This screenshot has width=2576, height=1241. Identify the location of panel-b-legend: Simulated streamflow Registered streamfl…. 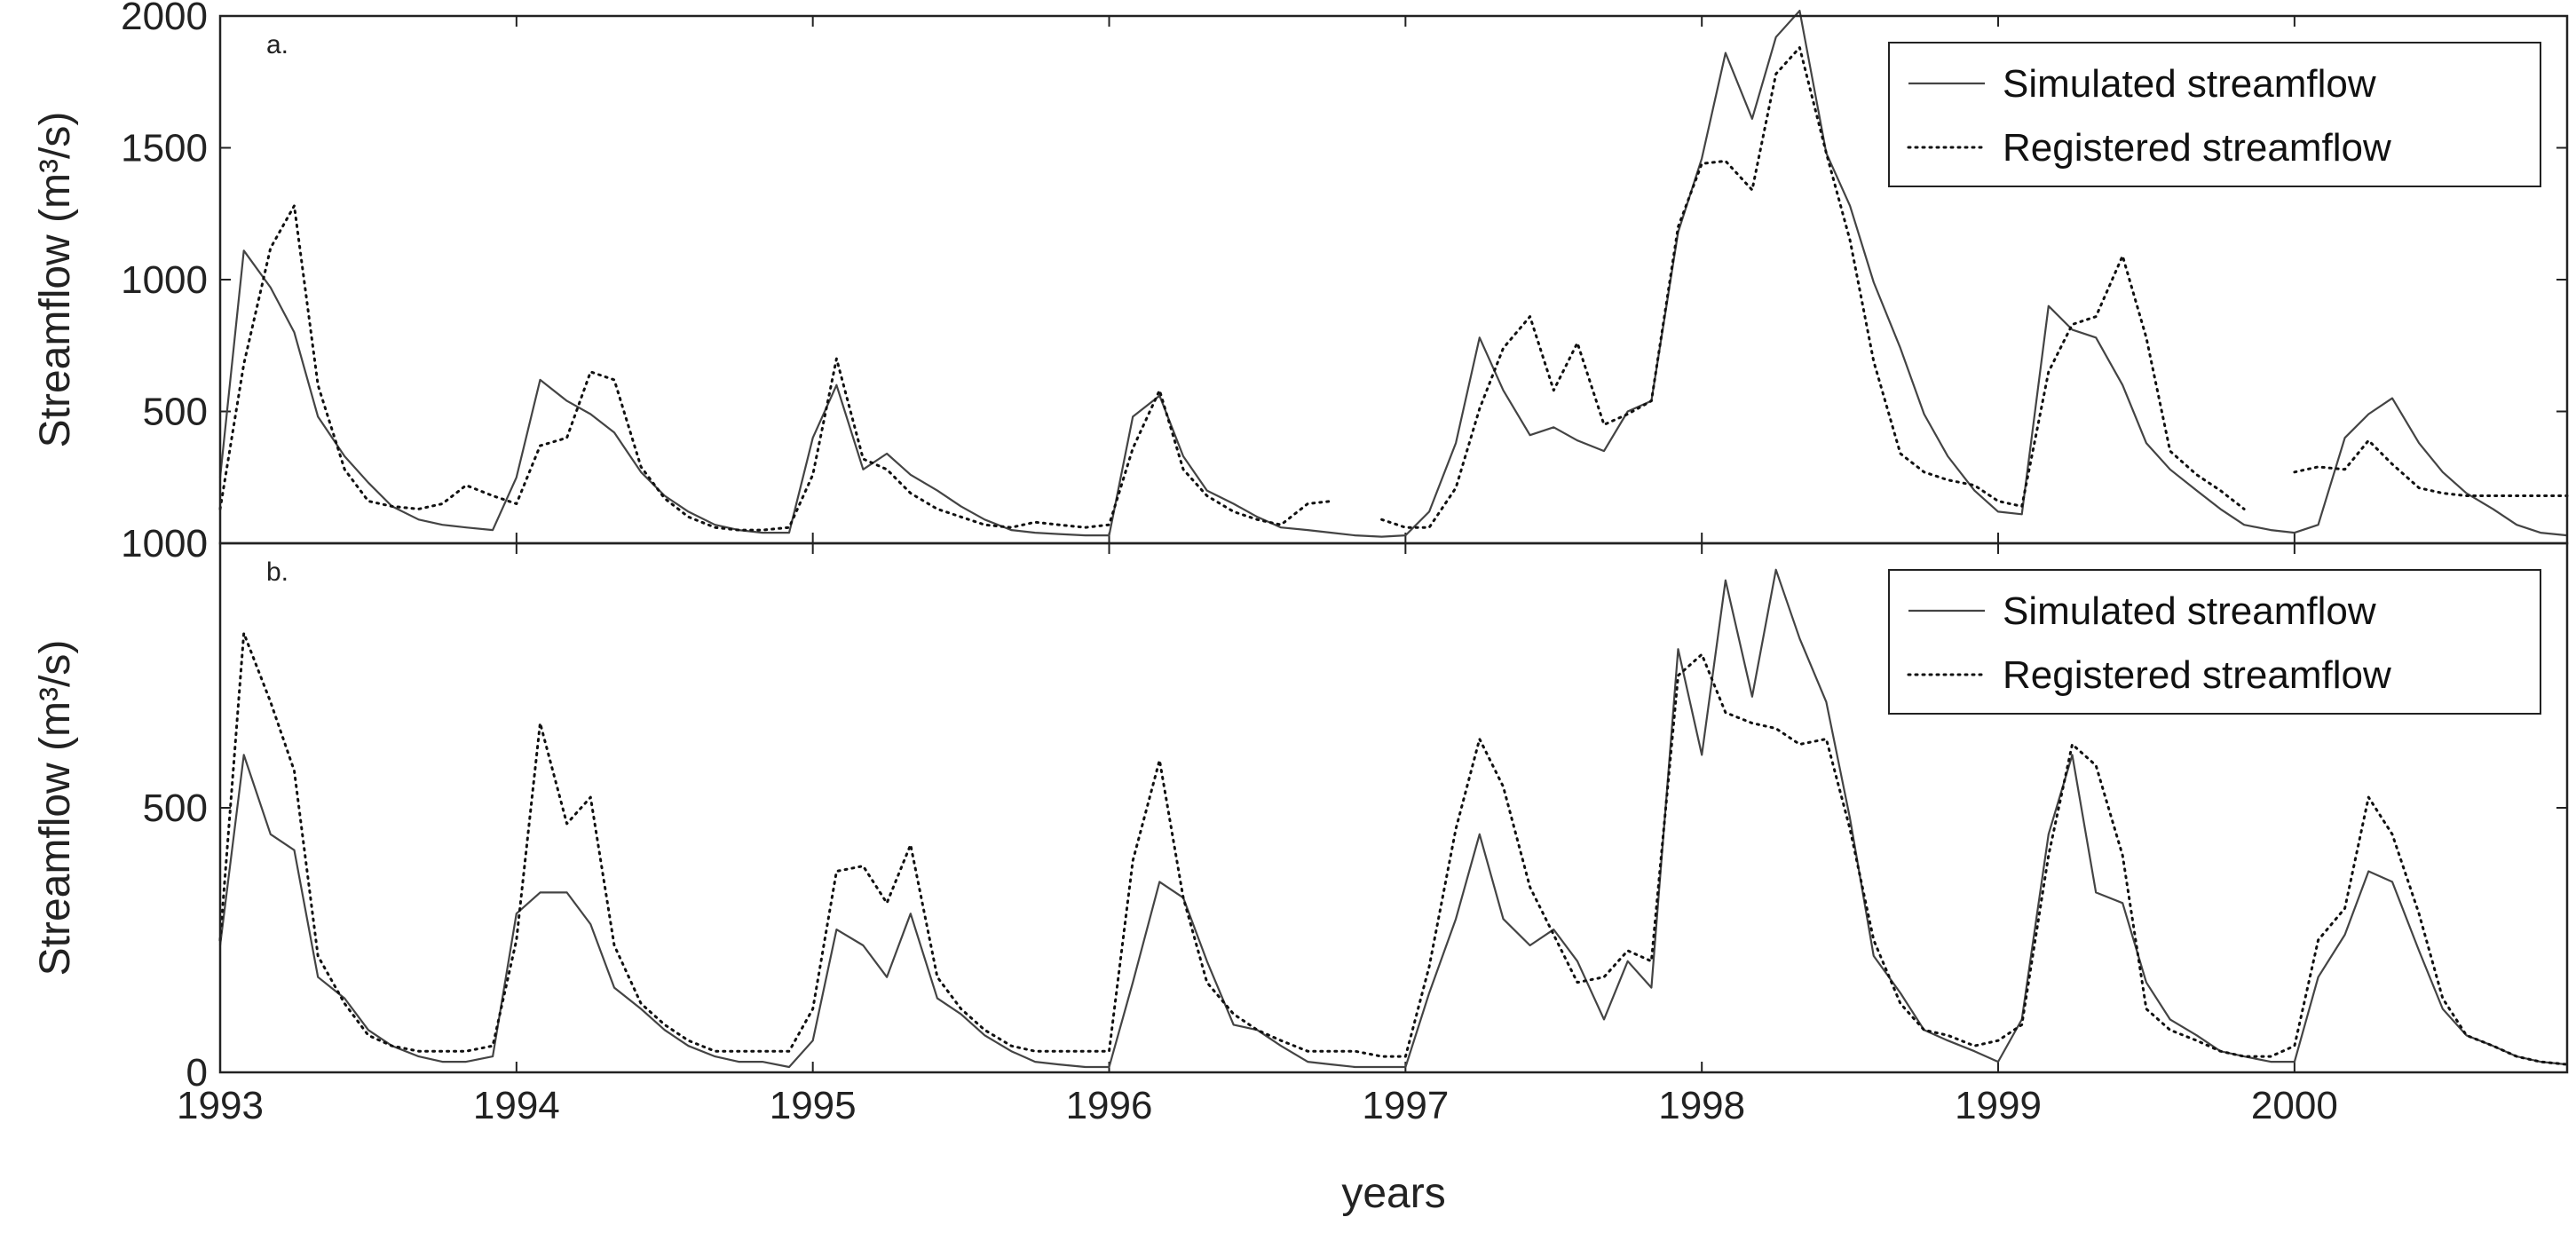
(2214, 642).